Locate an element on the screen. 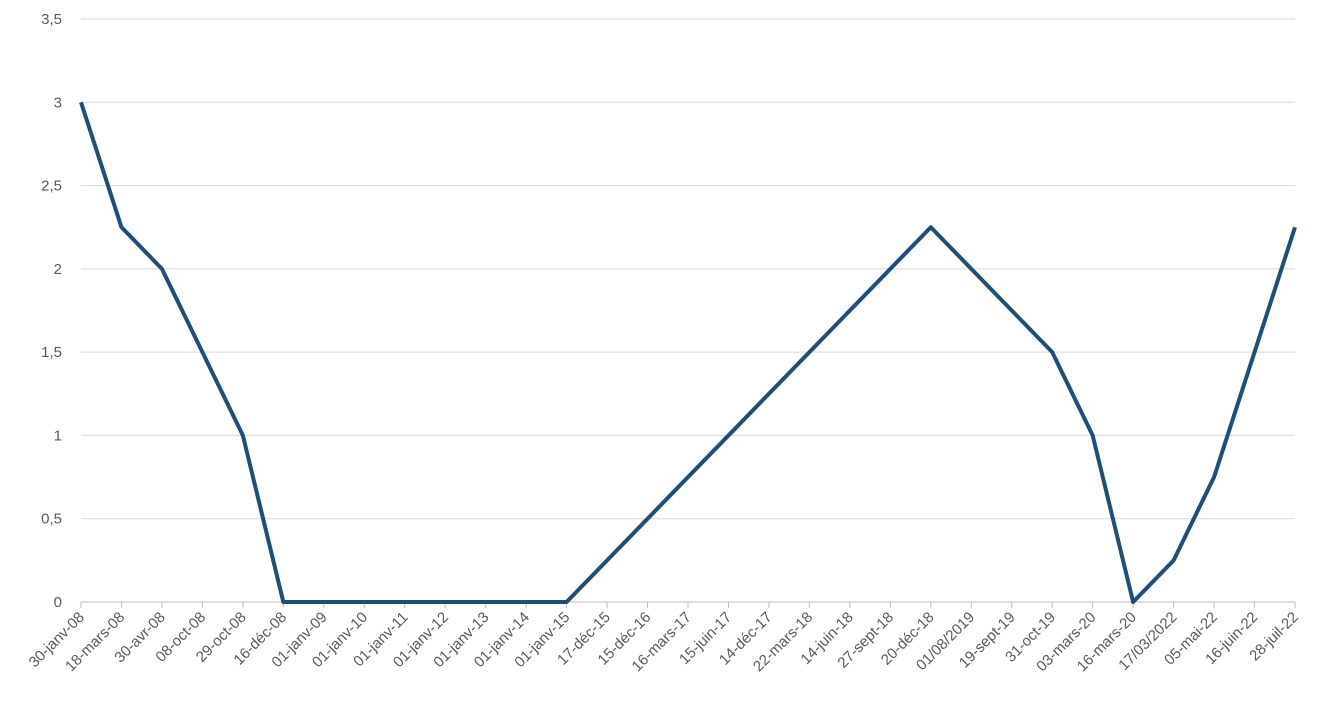 Image resolution: width=1334 pixels, height=706 pixels. y-tick-label: 1,5 is located at coordinates (51, 352).